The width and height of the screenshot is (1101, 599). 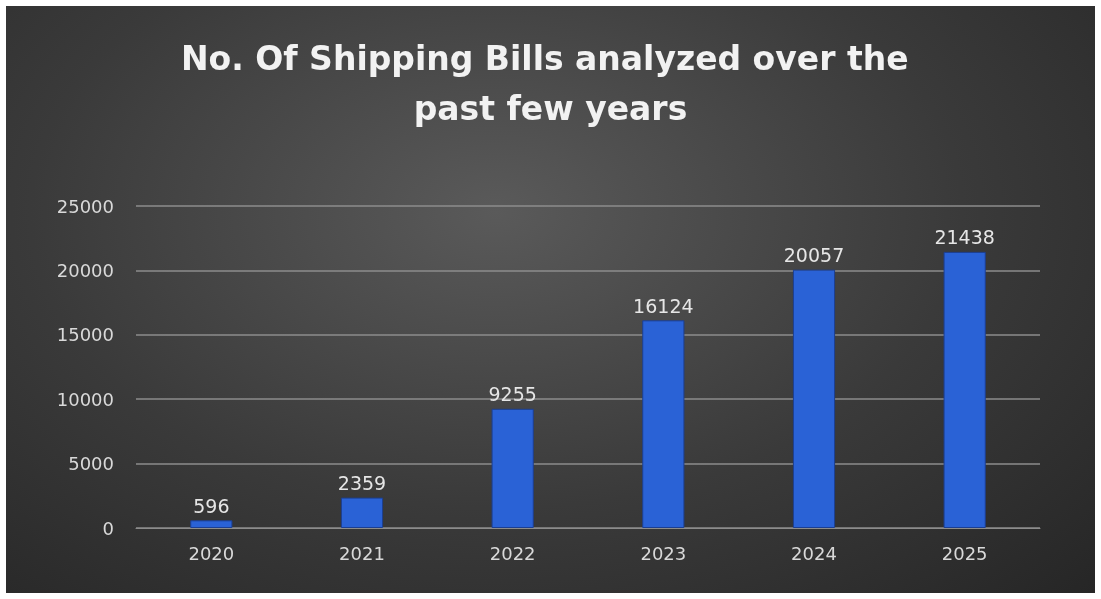 What do you see at coordinates (85, 335) in the screenshot?
I see `y-tick-label: 15000` at bounding box center [85, 335].